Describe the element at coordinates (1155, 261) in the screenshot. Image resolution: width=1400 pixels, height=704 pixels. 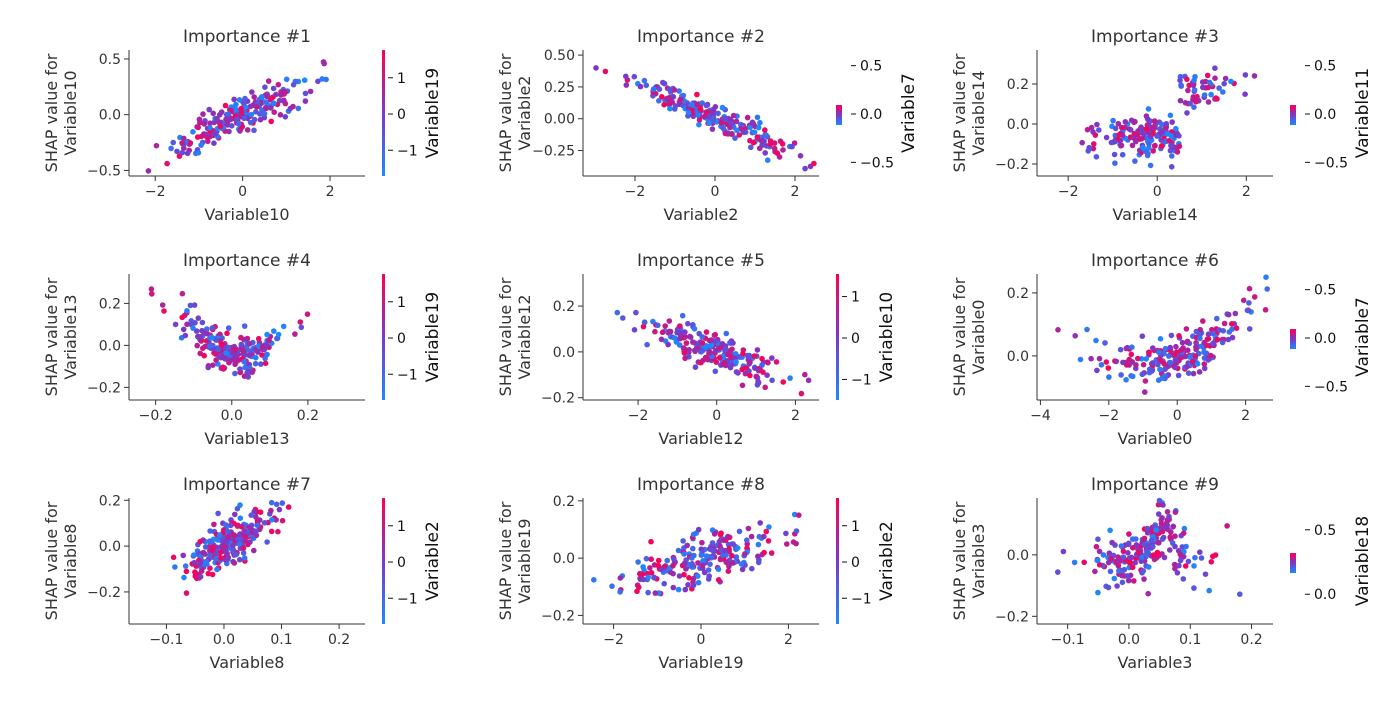
I see `panel-title: Importance #6` at that location.